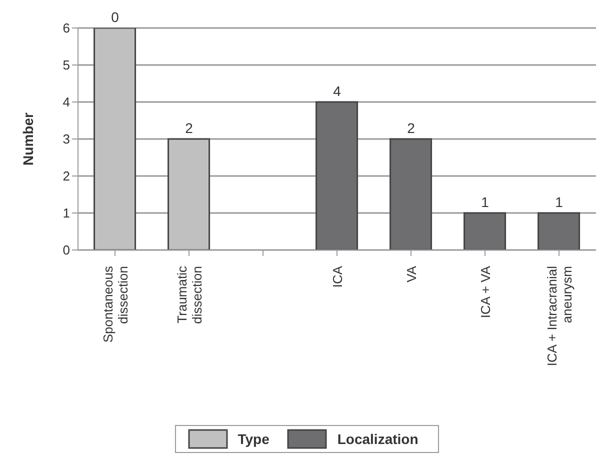  What do you see at coordinates (66, 213) in the screenshot?
I see `y-tick-label: 1` at bounding box center [66, 213].